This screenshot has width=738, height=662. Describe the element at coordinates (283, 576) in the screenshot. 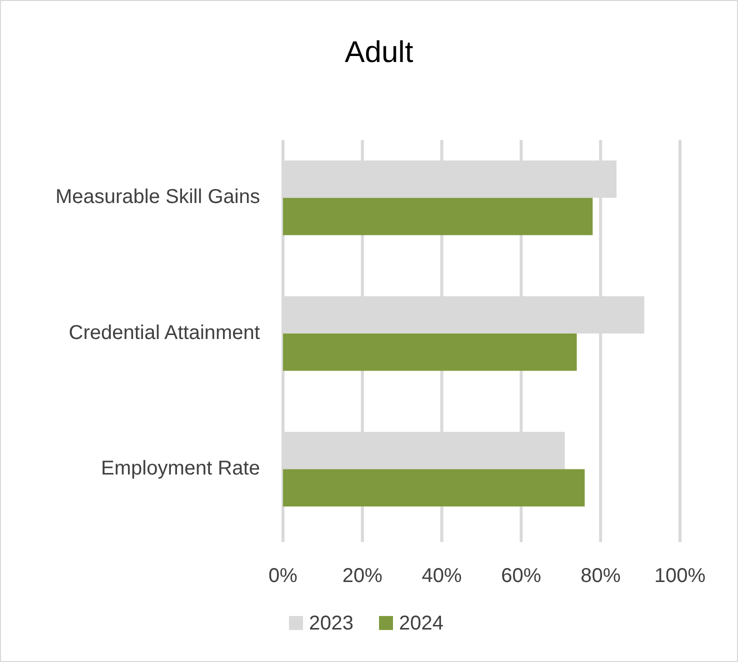

I see `x-tick-label: 0%` at that location.